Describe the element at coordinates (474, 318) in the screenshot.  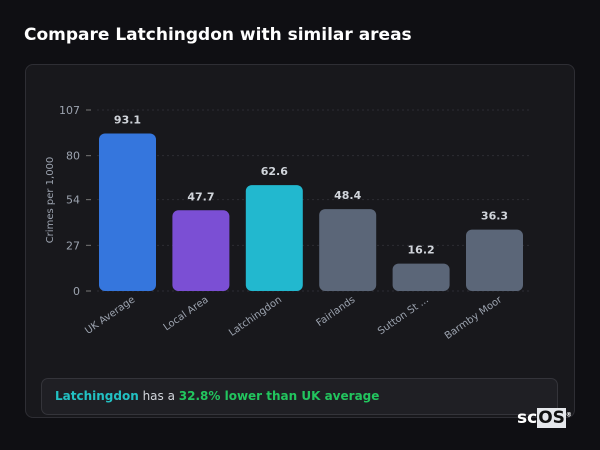
I see `x-tick-label: Barmby Moor` at that location.